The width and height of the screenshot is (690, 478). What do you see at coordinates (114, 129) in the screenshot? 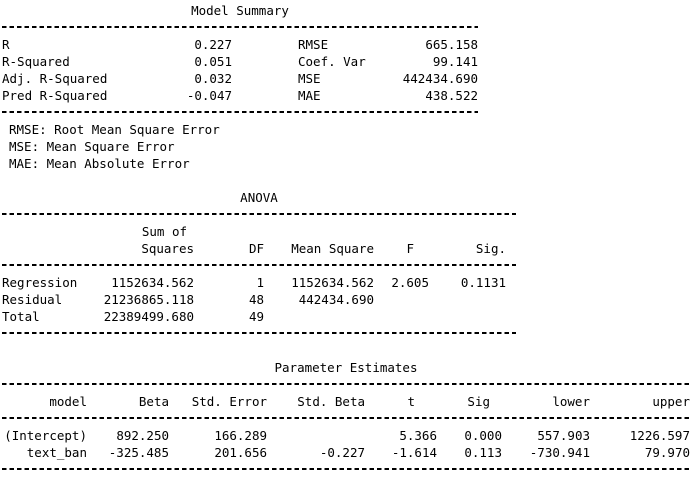
I see `abbreviation-note: RMSE: Root Mean Square Error` at bounding box center [114, 129].